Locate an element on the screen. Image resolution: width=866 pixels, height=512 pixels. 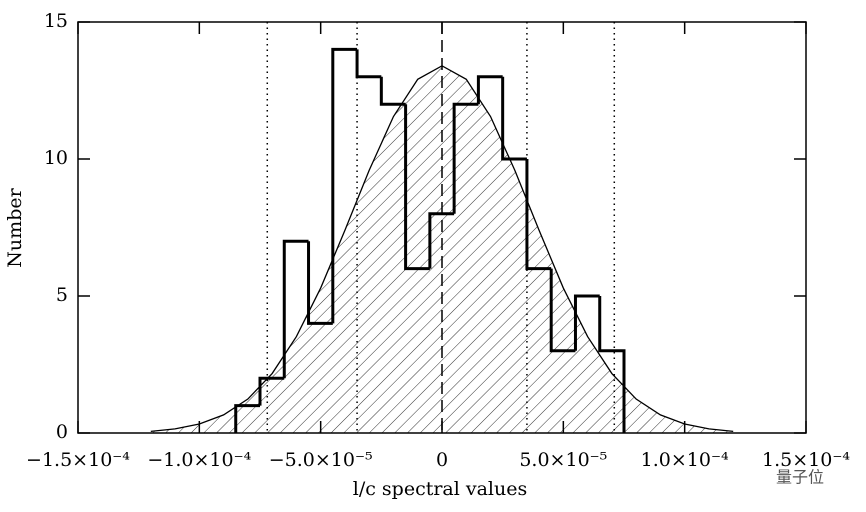
y-tick-label: 5 is located at coordinates (62, 295).